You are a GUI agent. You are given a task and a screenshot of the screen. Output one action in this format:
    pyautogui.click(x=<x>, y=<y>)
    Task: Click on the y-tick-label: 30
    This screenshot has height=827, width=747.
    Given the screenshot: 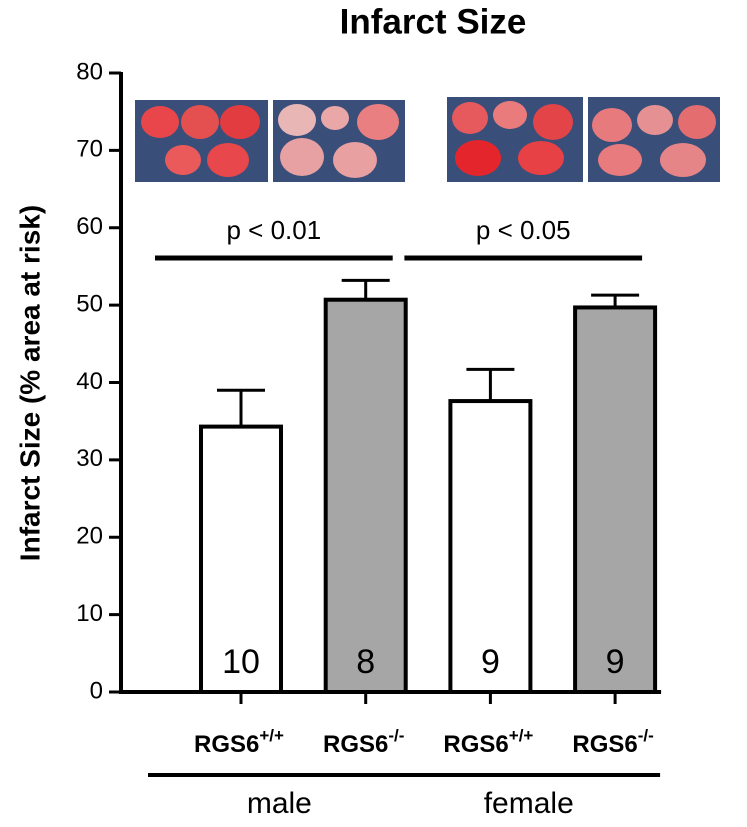 What is the action you would take?
    pyautogui.click(x=89, y=458)
    